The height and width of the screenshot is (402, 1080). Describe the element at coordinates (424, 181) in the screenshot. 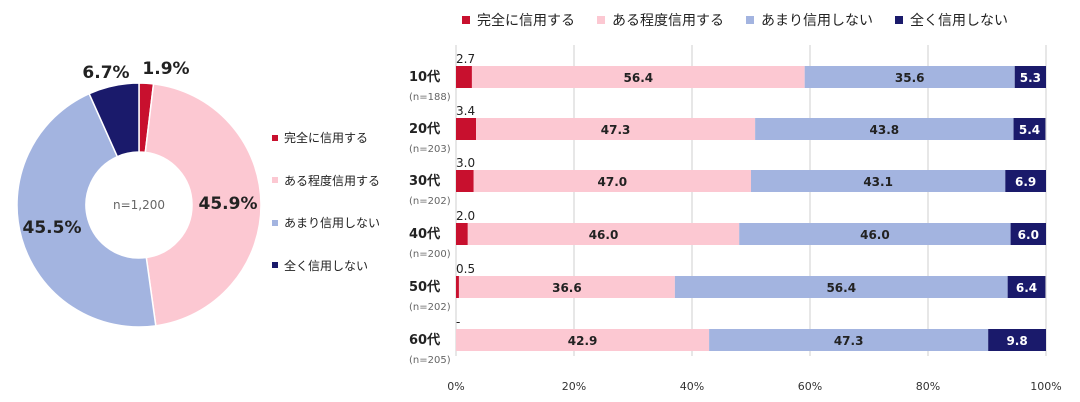

I see `category-label: 30代` at that location.